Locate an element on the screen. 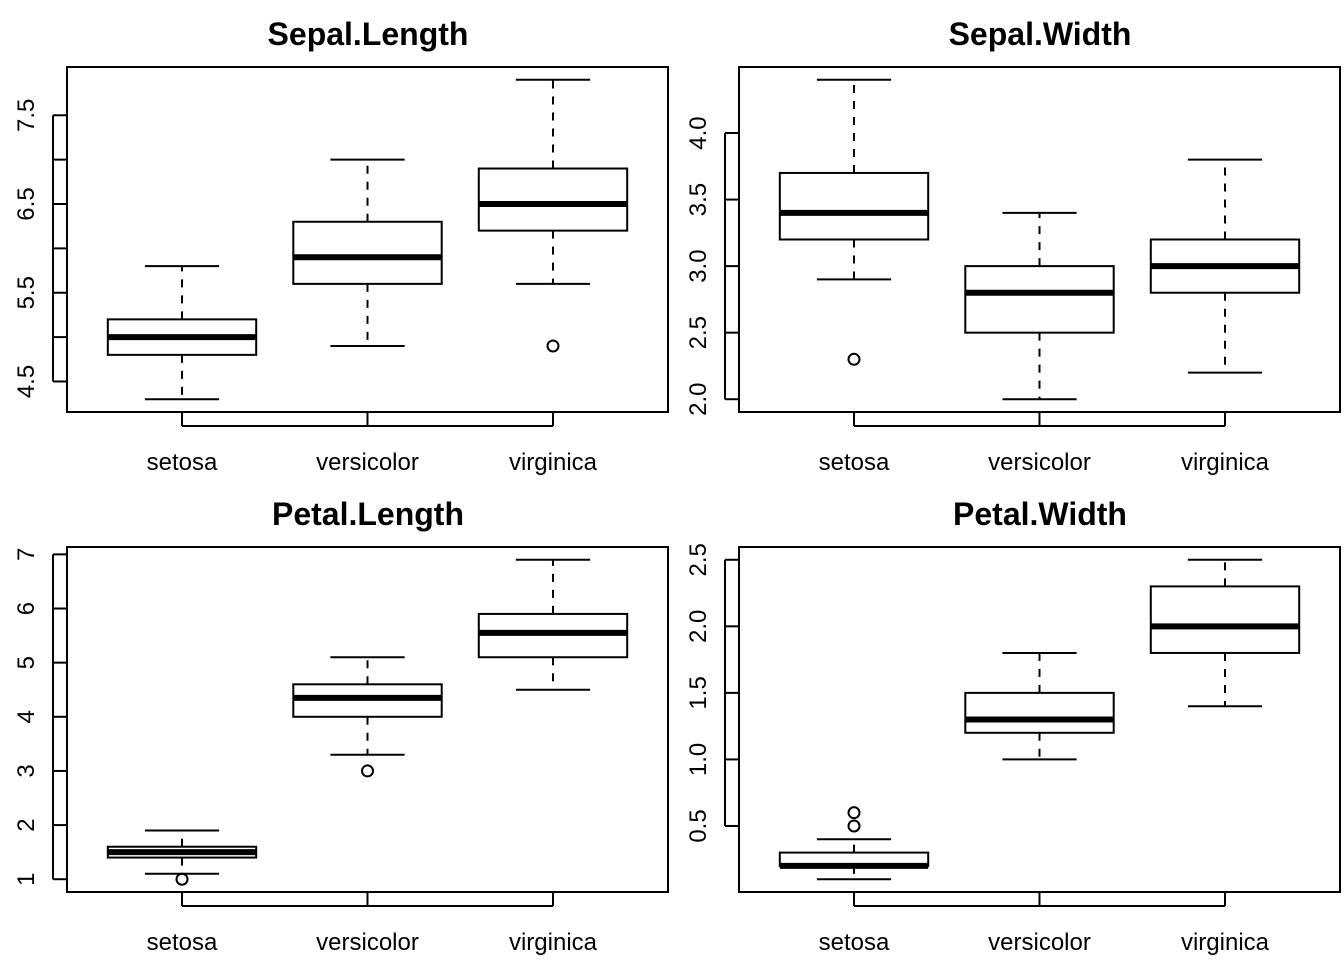  panel-title: Petal.Width is located at coordinates (1040, 514).